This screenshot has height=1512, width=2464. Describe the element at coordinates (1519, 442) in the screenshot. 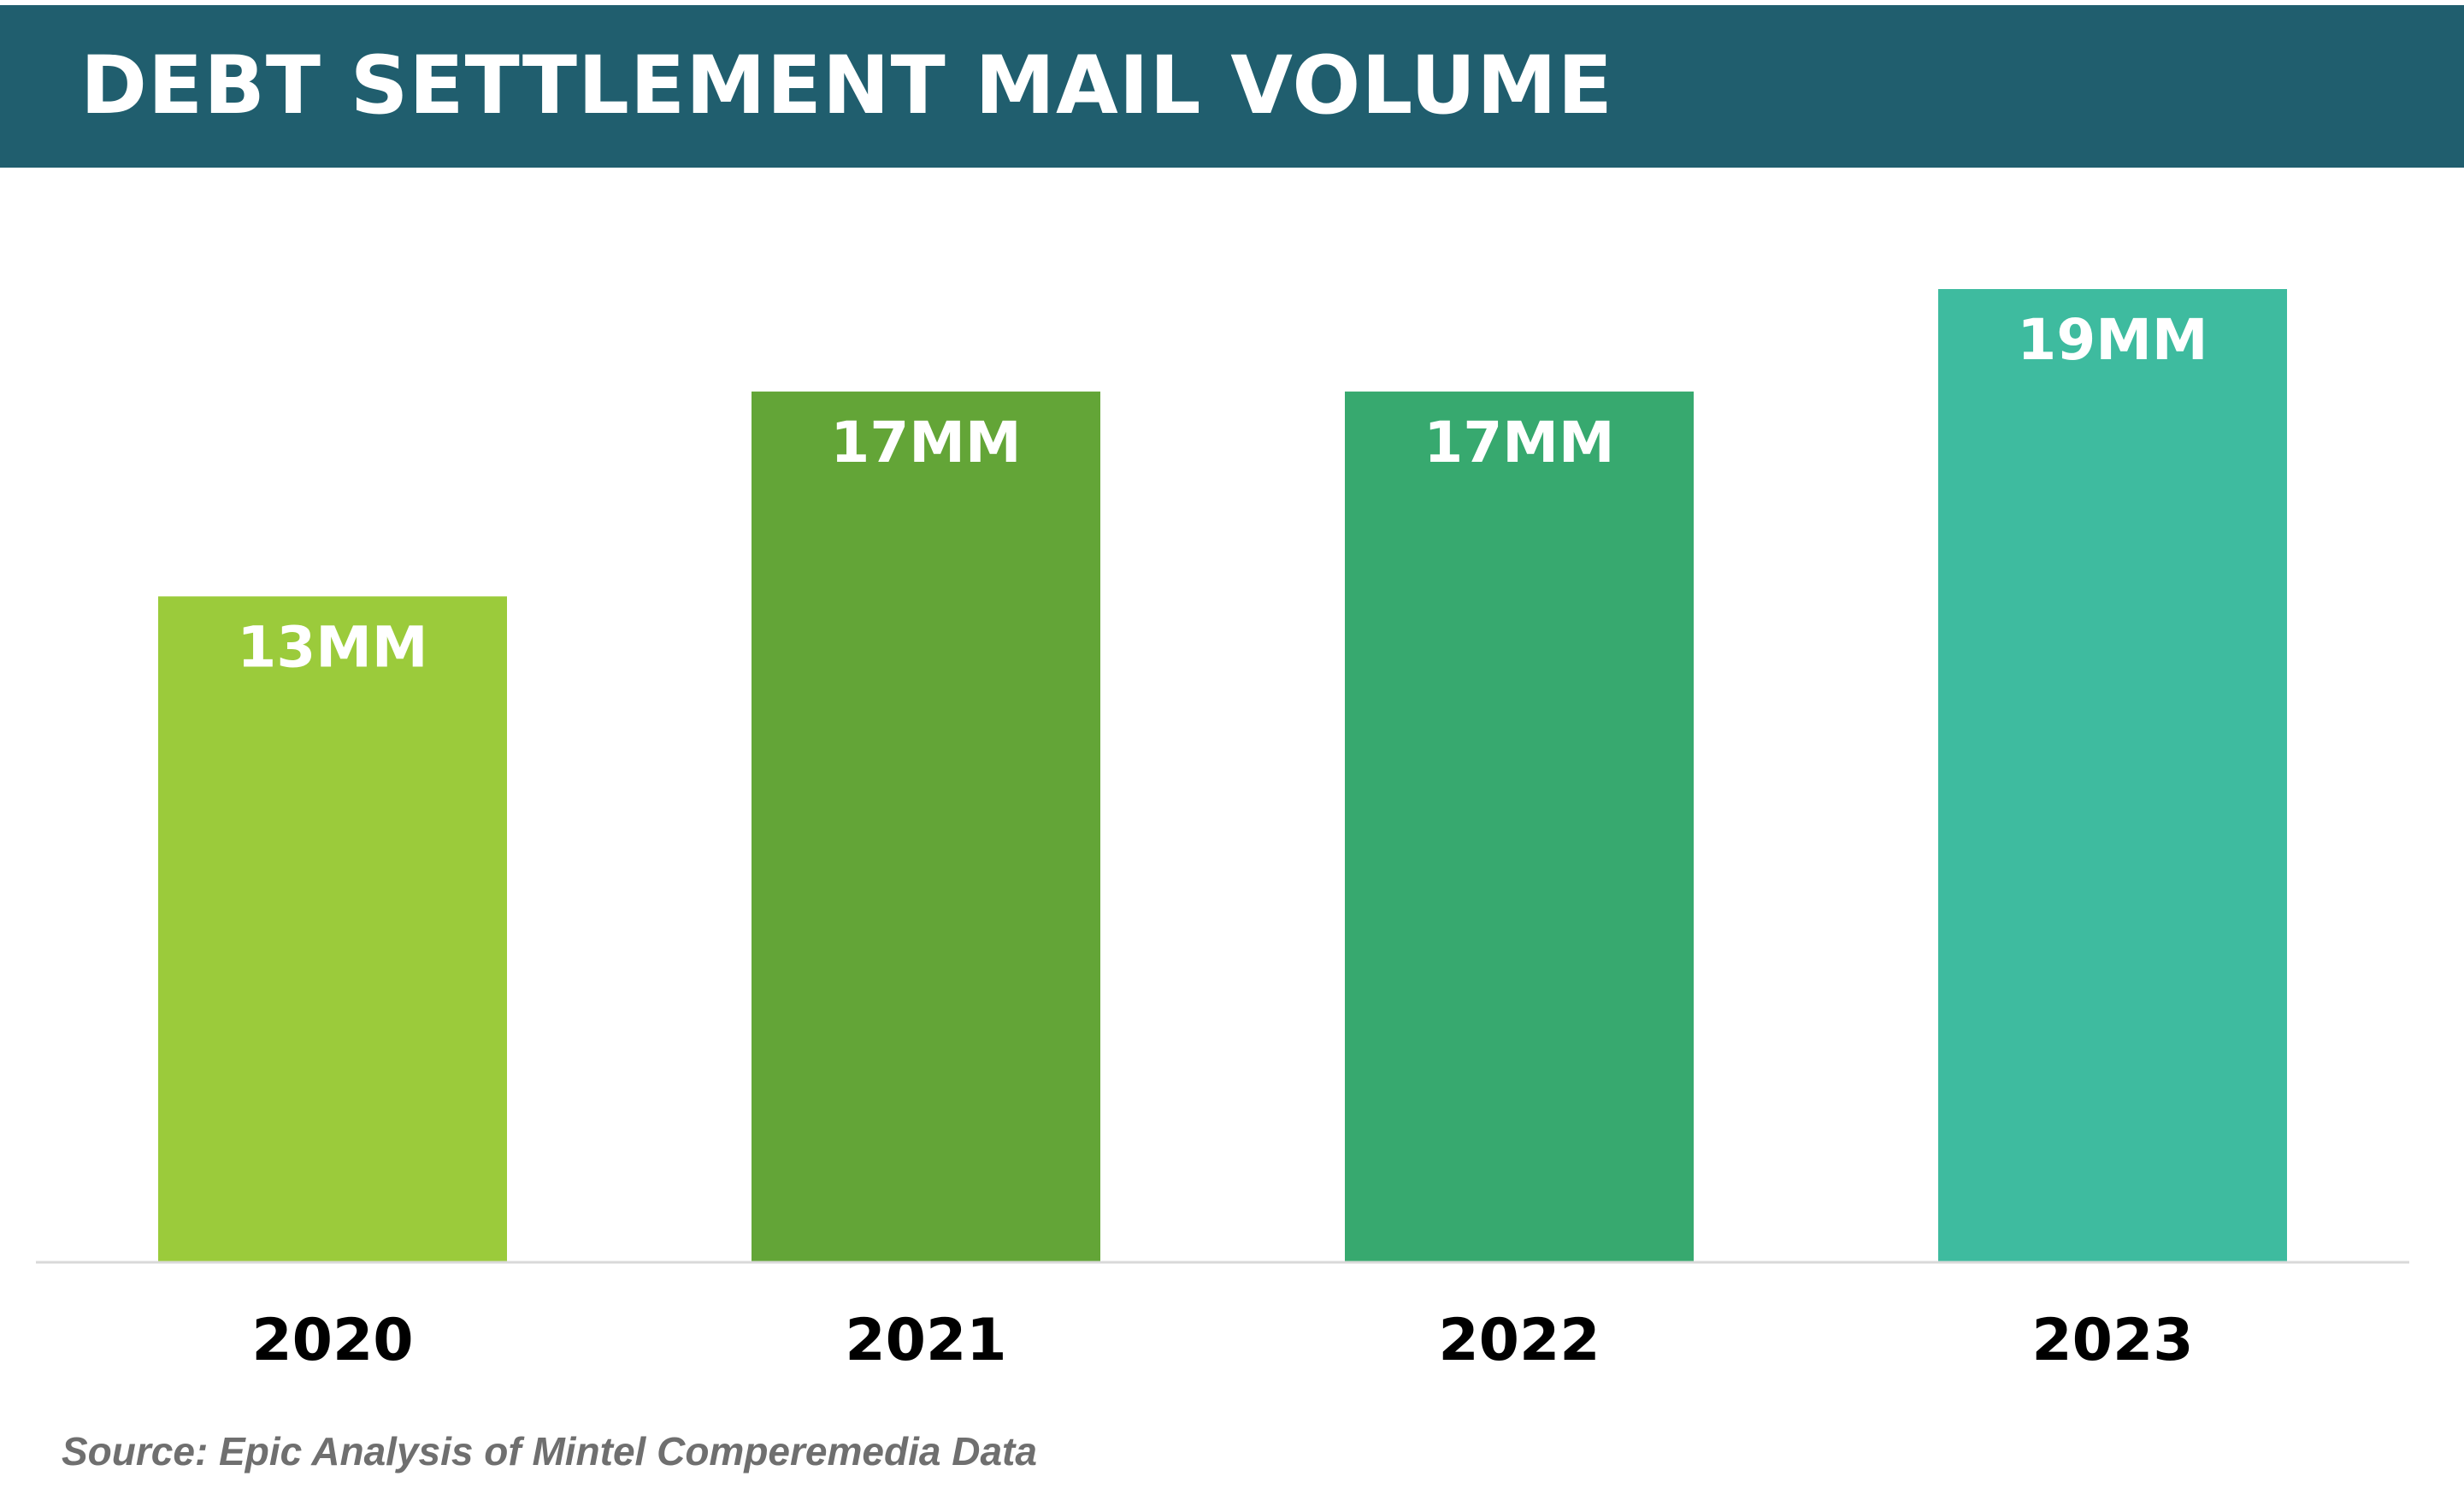

I see `data-label-2022: 17MM` at that location.